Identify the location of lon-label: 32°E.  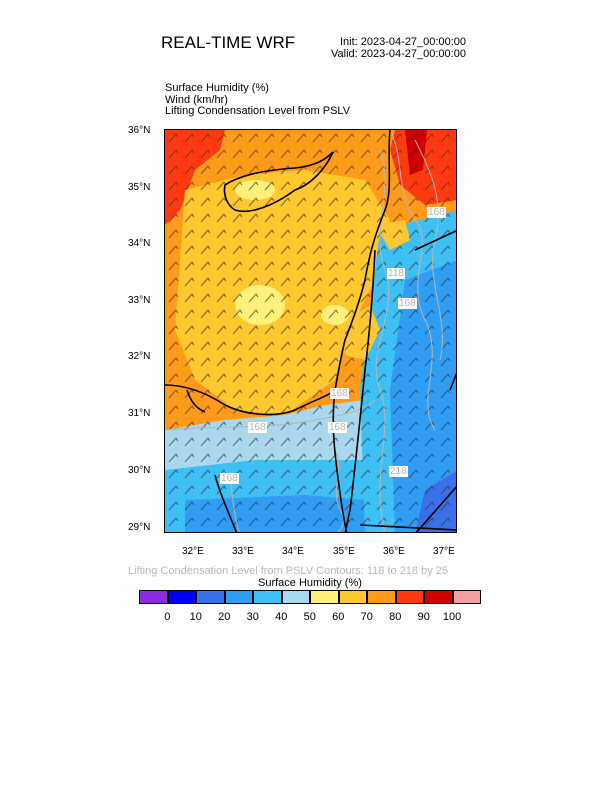
(193, 551).